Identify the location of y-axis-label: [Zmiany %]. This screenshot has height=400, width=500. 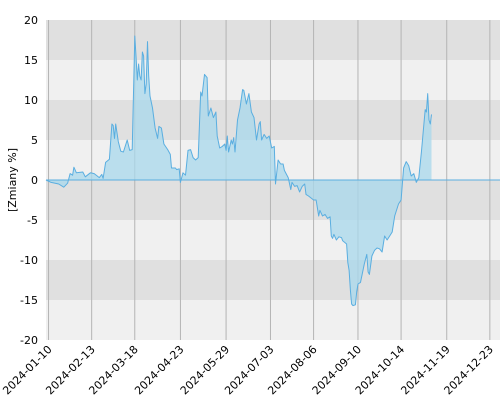
(12, 180).